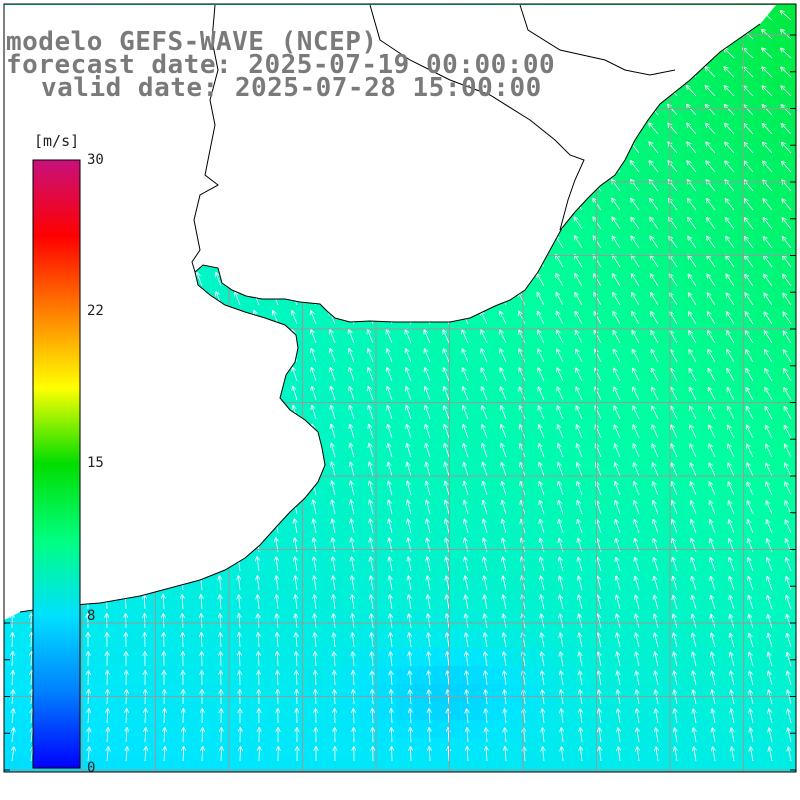 The image size is (800, 800). What do you see at coordinates (95, 160) in the screenshot?
I see `colorbar-tick-30: 30` at bounding box center [95, 160].